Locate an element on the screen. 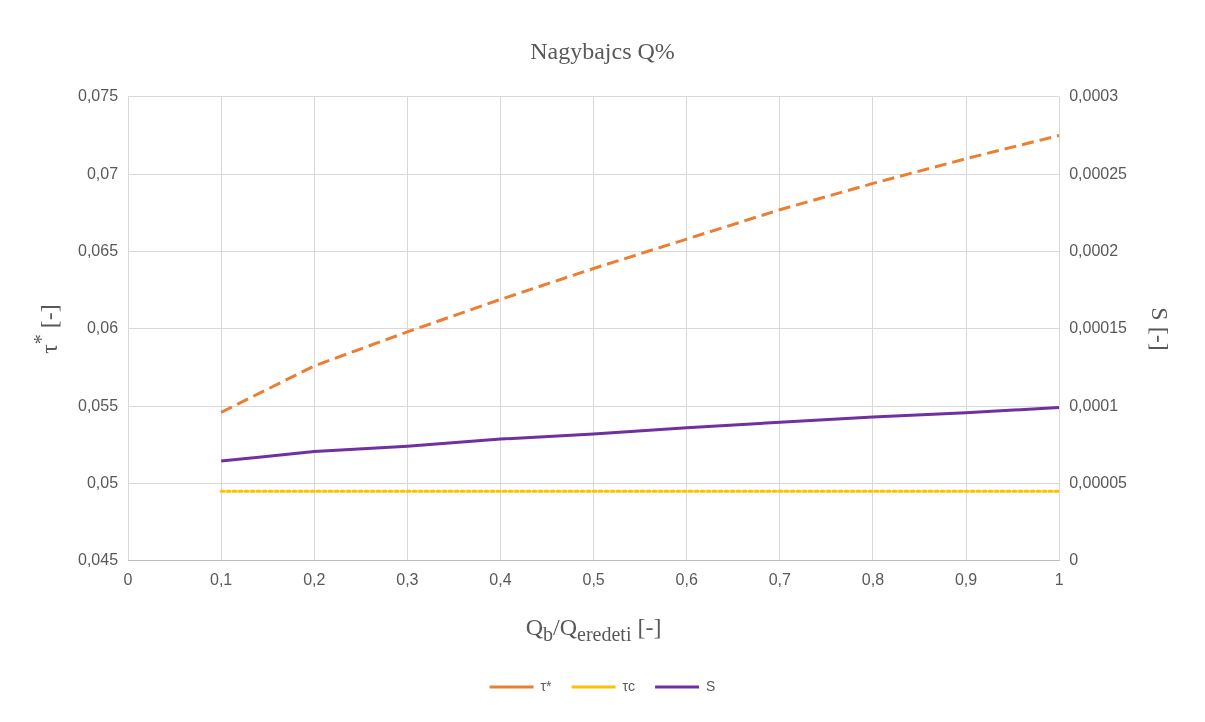 The width and height of the screenshot is (1205, 722). y-tick-label: 0,045 is located at coordinates (98, 560).